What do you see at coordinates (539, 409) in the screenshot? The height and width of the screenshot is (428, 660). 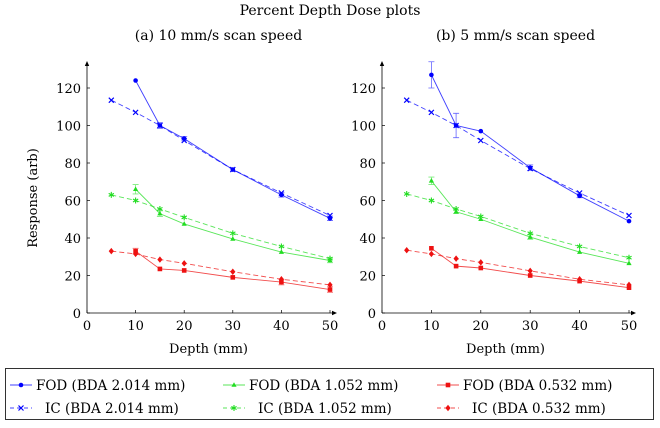 I see `legend-label: IC (BDA 0.532 mm)` at bounding box center [539, 409].